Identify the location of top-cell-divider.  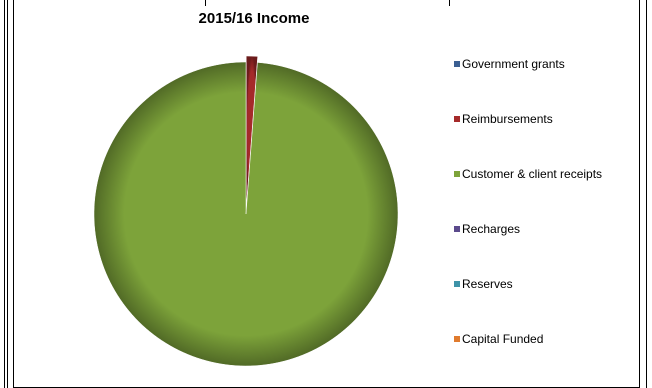
(205, 3).